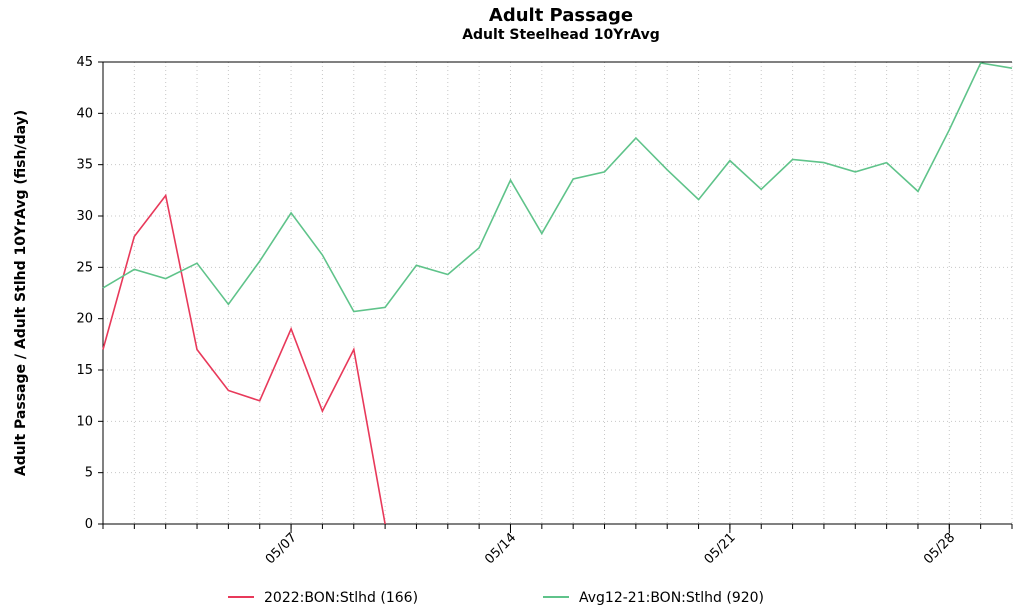 The height and width of the screenshot is (611, 1013). I want to click on y-tick-label: 30, so click(84, 216).